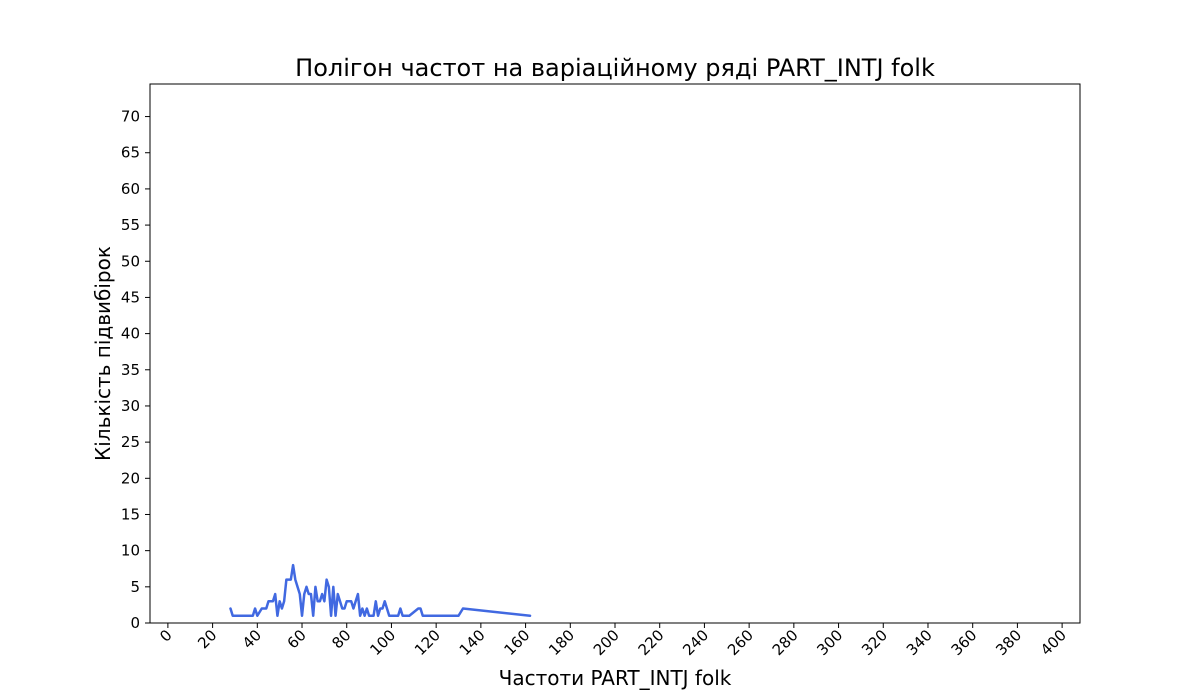  I want to click on x-tick-label: 200, so click(606, 642).